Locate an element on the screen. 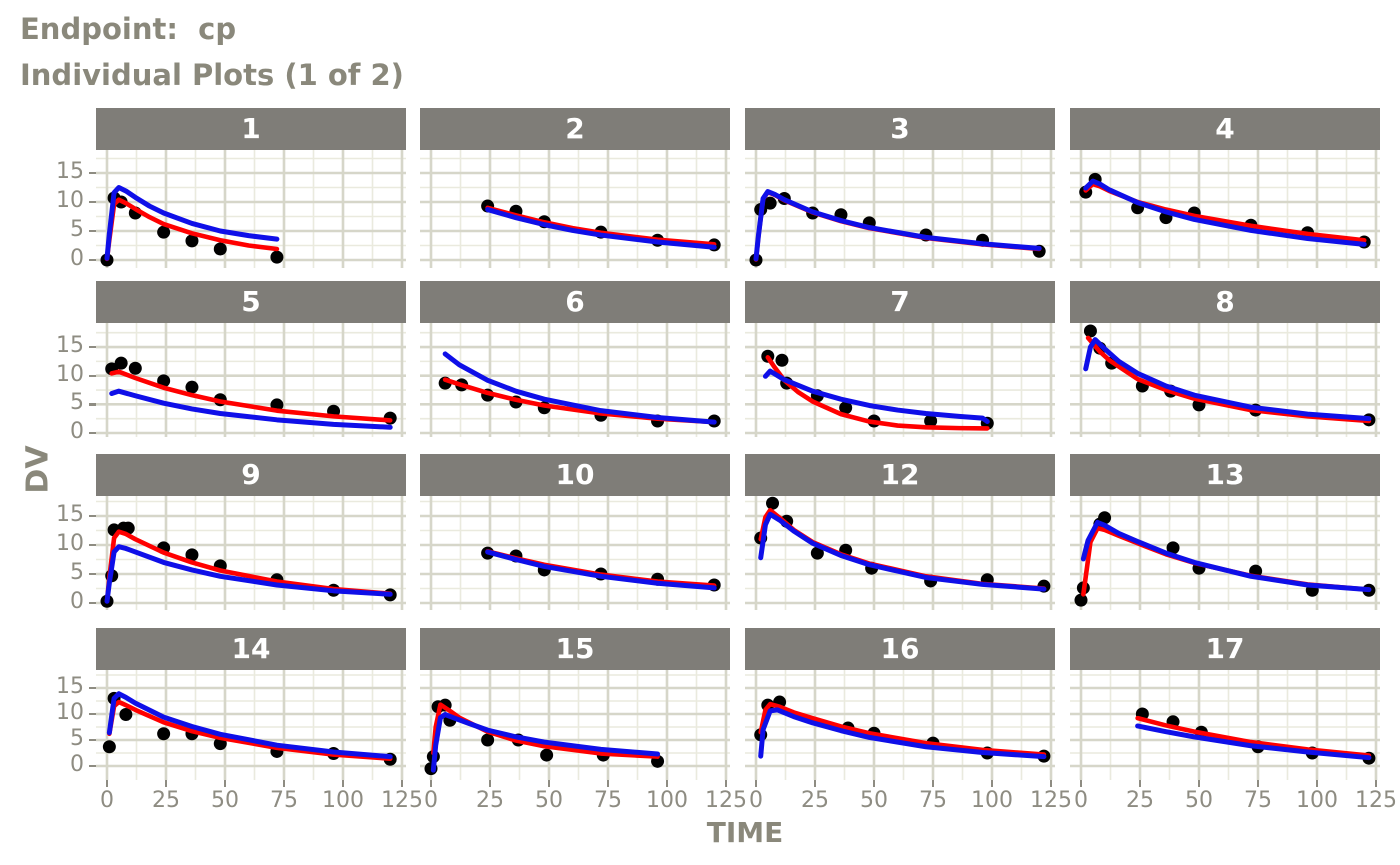  facet-panel-1: 1 0 5 10 15 is located at coordinates (231, 189).